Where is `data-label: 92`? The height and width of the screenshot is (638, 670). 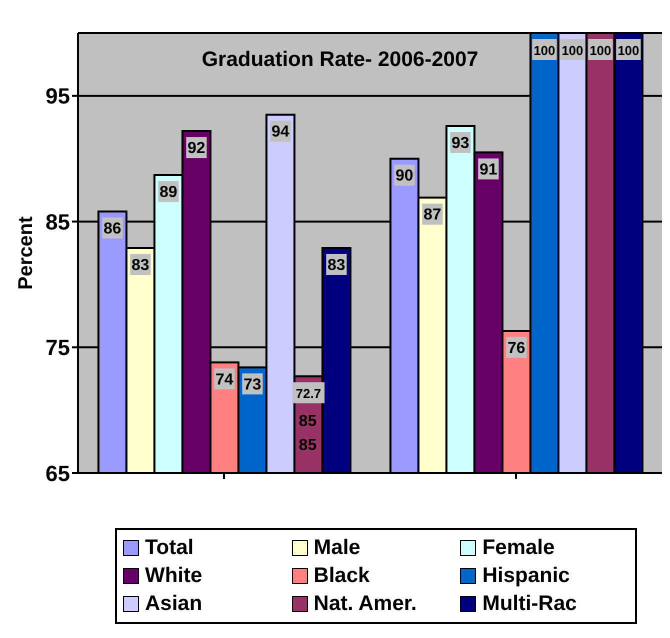 data-label: 92 is located at coordinates (197, 149).